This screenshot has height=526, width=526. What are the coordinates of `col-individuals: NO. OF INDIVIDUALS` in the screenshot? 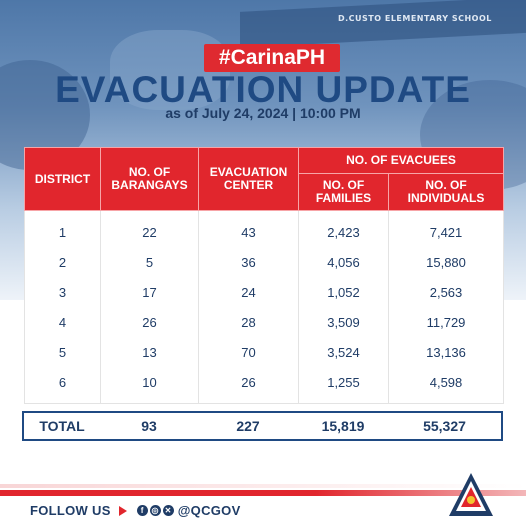 It's located at (446, 192).